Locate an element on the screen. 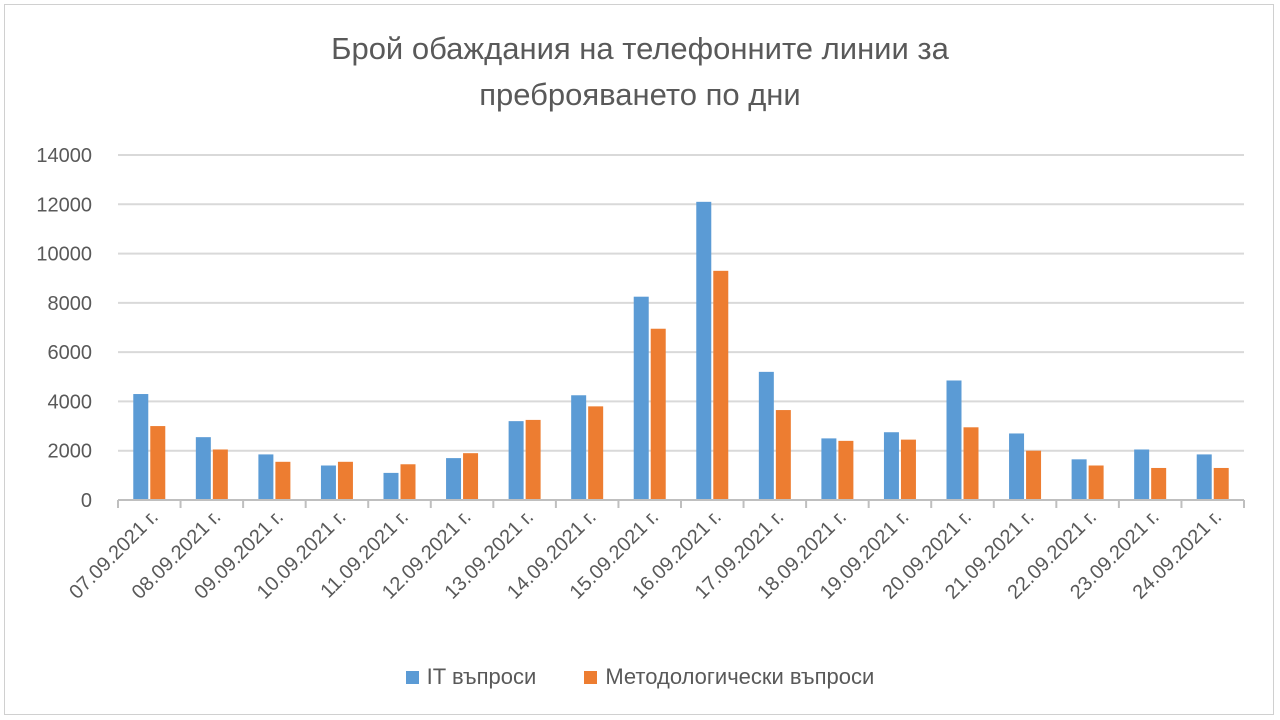  y-tick-label: 8000 is located at coordinates (70, 304).